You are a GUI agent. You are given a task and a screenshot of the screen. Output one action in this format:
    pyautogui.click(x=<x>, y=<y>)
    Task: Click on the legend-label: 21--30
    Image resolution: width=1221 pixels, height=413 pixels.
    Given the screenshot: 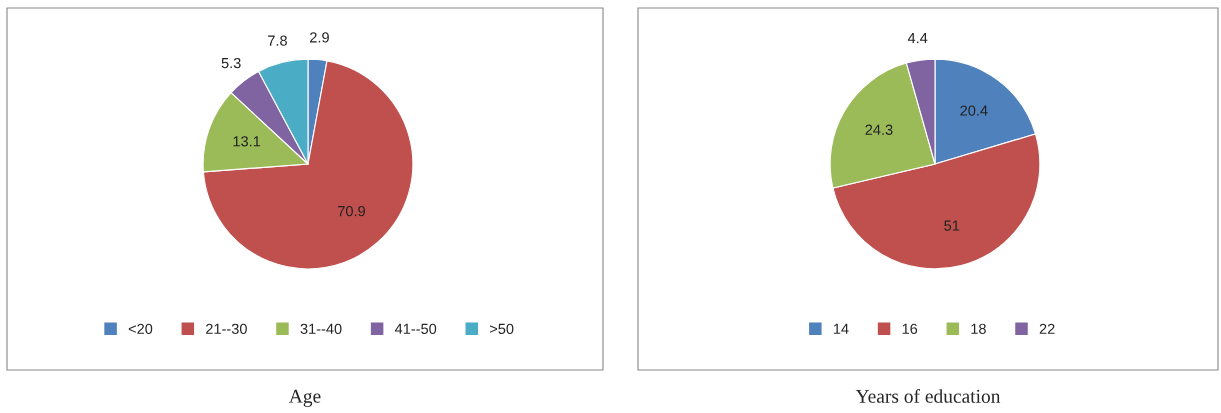 What is the action you would take?
    pyautogui.click(x=226, y=328)
    